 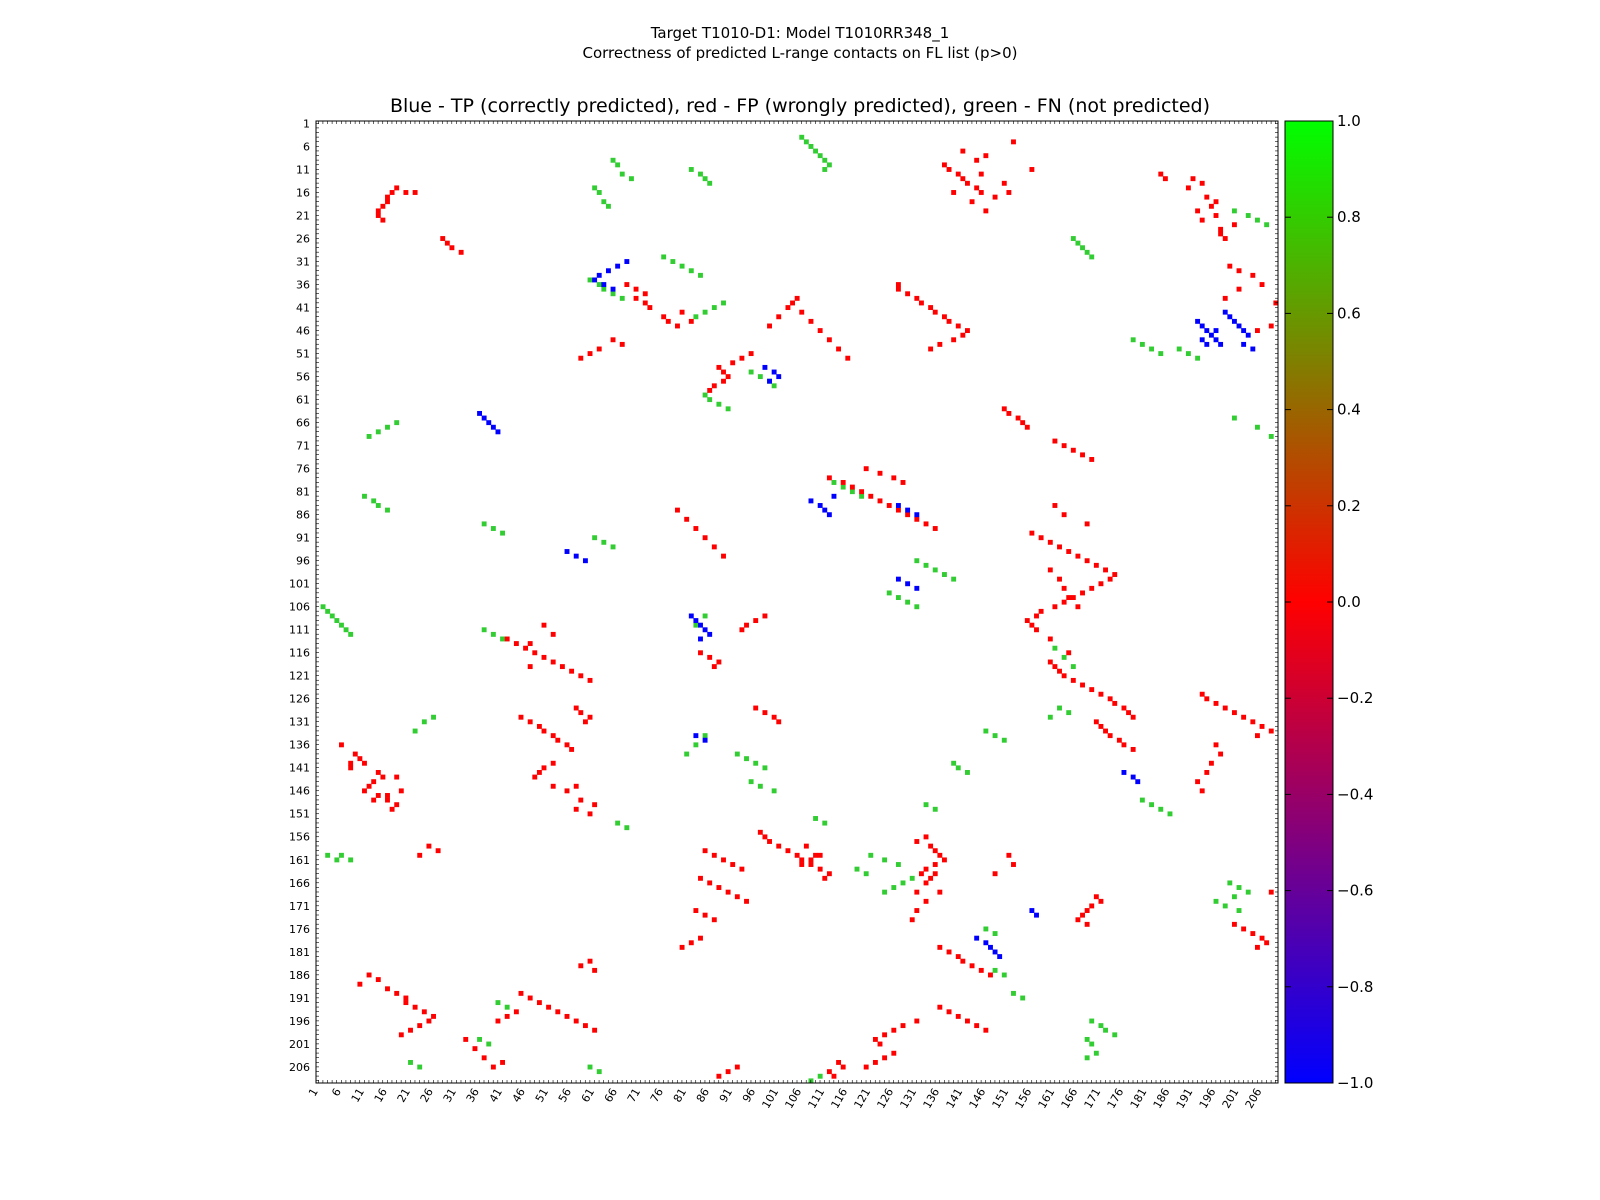 I want to click on x-tick-label: 141, so click(x=955, y=1098).